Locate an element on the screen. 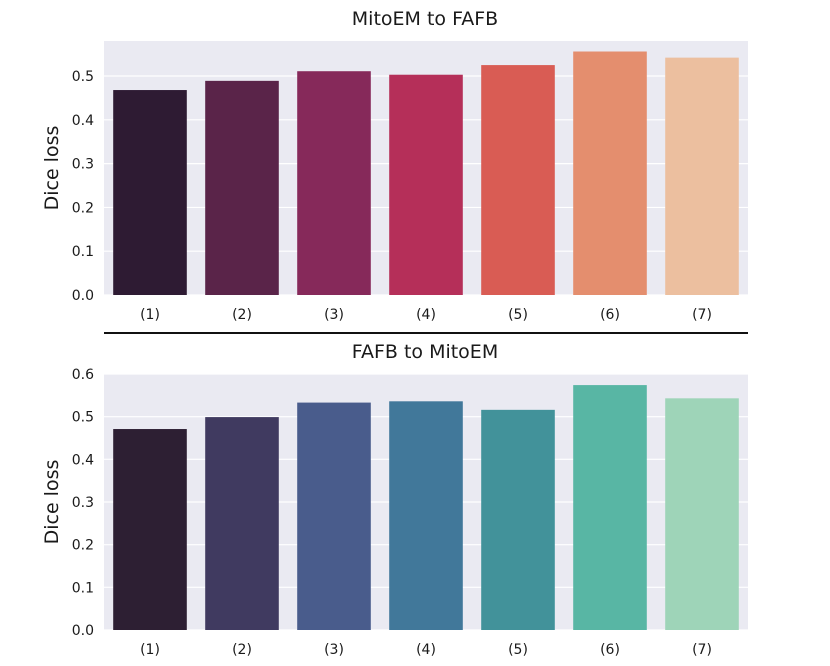 The width and height of the screenshot is (830, 666). chart-title: MitoEM to FAFB is located at coordinates (425, 19).